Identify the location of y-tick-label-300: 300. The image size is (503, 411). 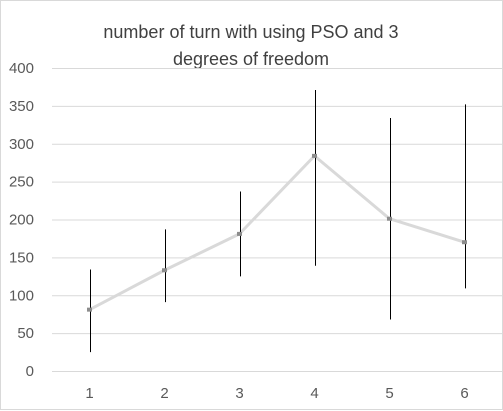
(21, 144).